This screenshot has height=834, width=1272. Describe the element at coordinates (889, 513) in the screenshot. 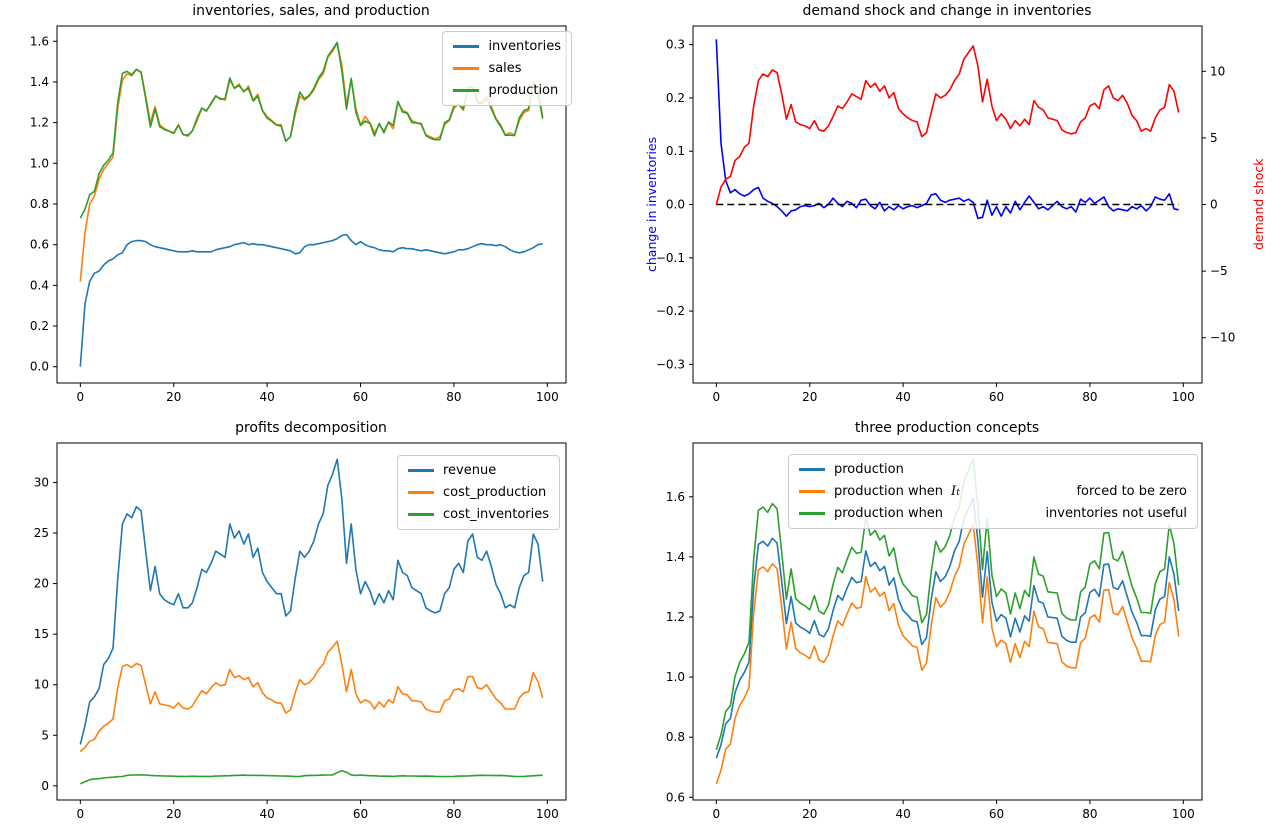

I see `legend-text: production when` at that location.